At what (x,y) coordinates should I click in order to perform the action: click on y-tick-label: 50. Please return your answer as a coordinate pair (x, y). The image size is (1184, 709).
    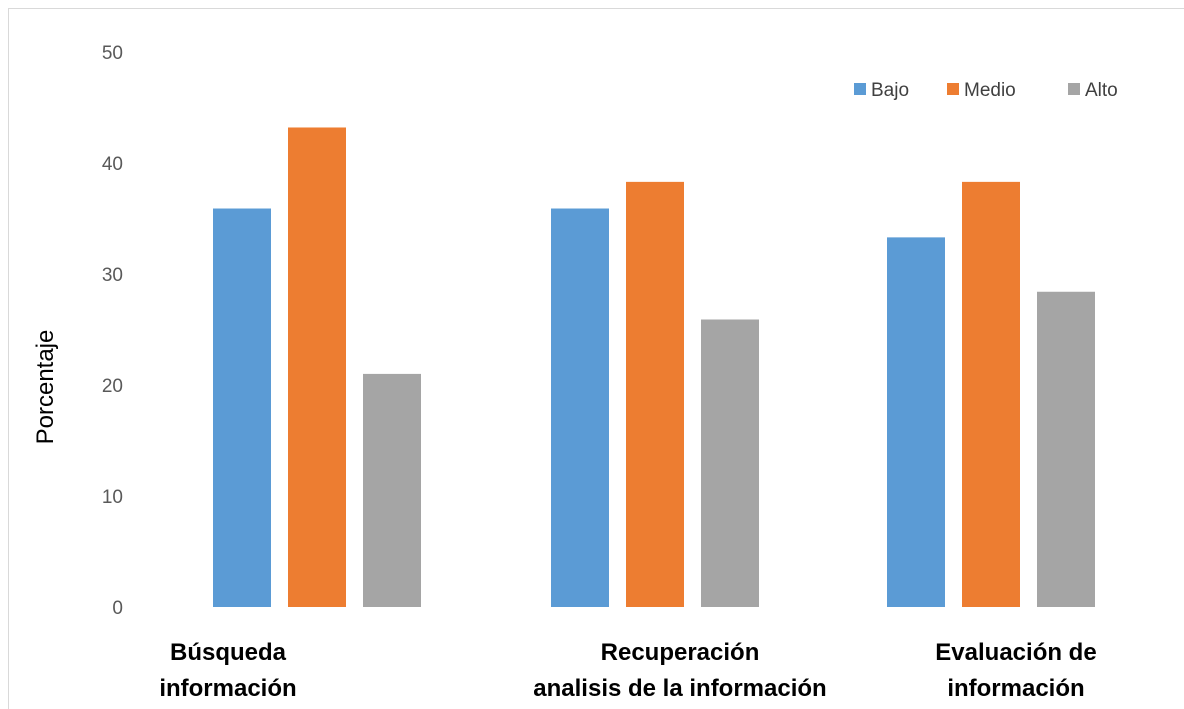
    Looking at the image, I should click on (112, 53).